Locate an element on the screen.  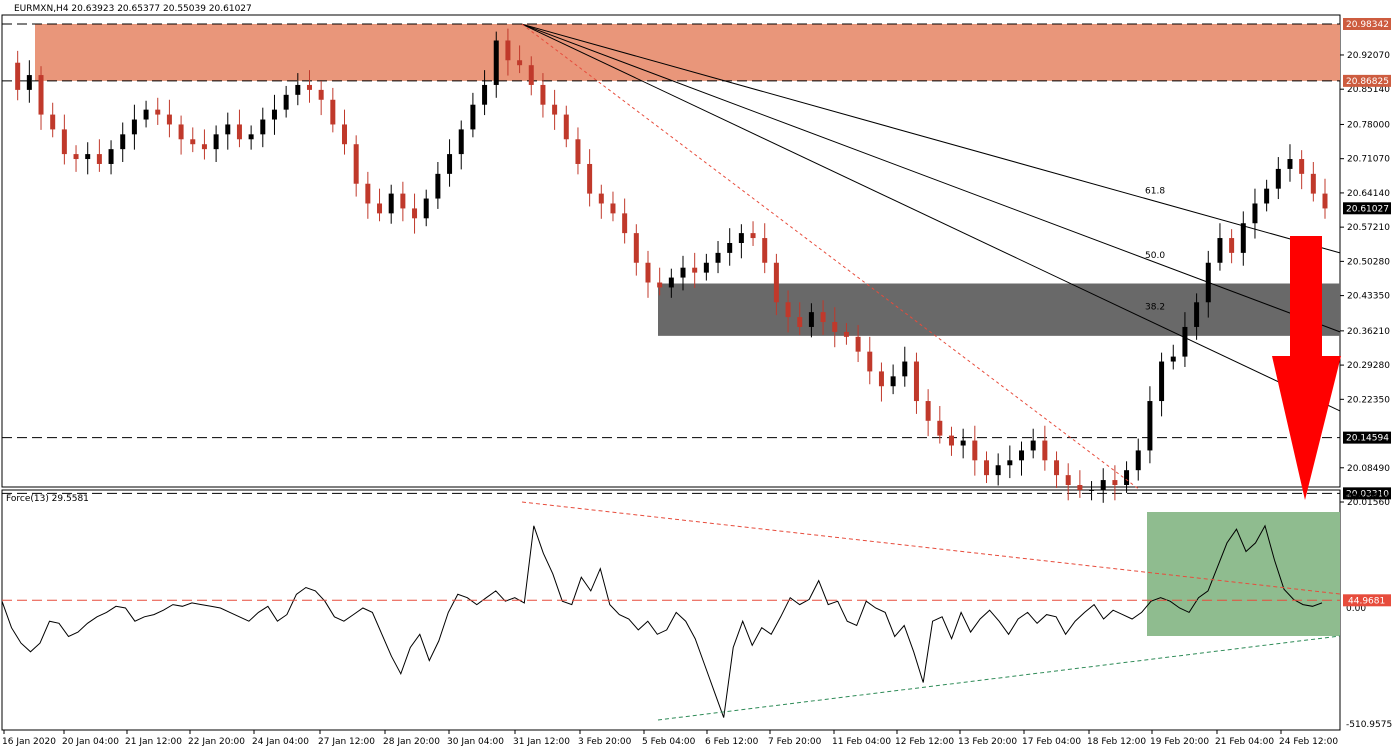
x-tick-label: 16 Jan 2020 is located at coordinates (29, 742).